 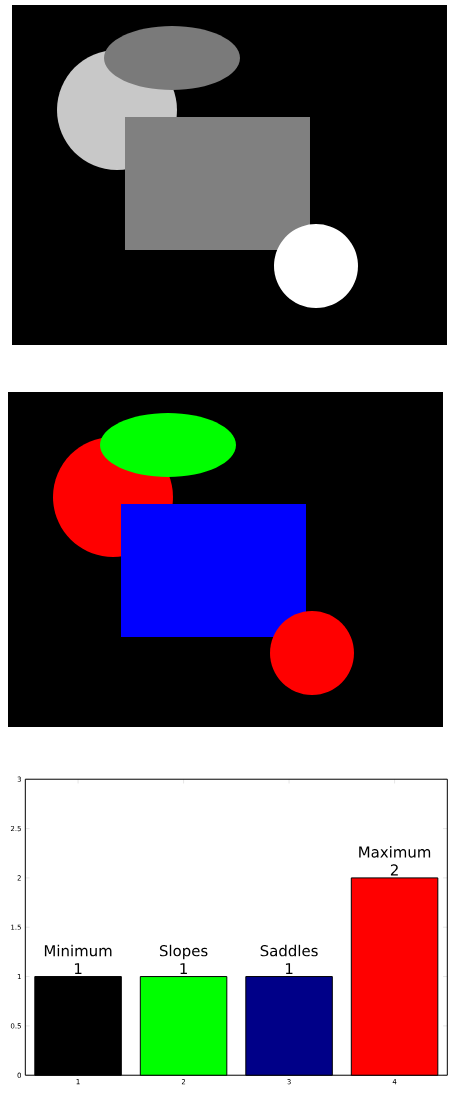 What do you see at coordinates (395, 852) in the screenshot?
I see `annotation: Maximum` at bounding box center [395, 852].